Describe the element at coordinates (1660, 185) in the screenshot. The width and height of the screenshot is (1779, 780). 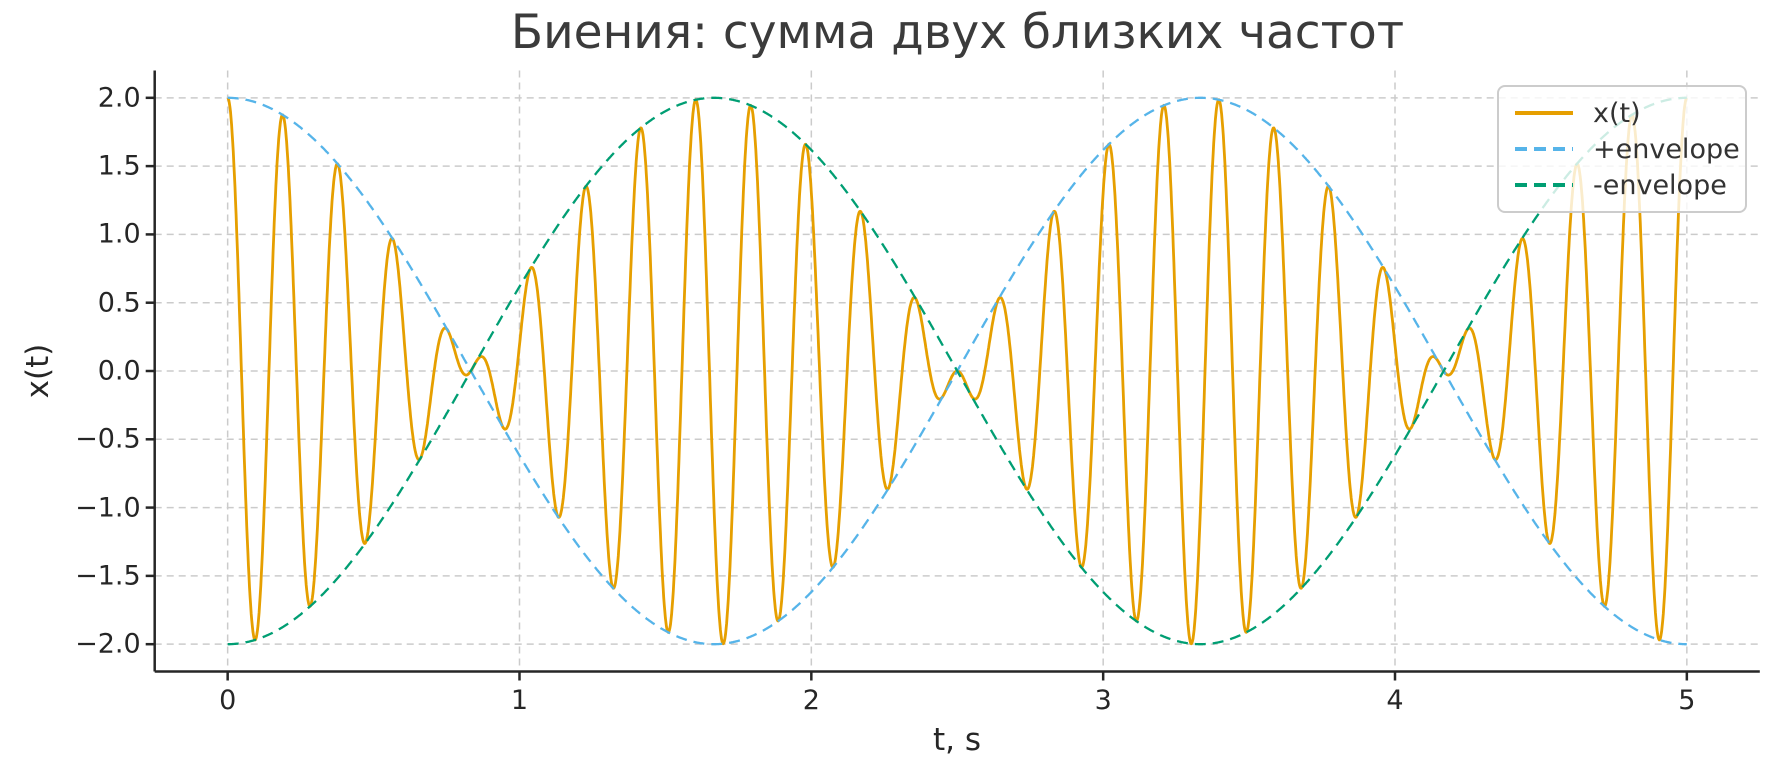
I see `legend-label: -envelope` at that location.